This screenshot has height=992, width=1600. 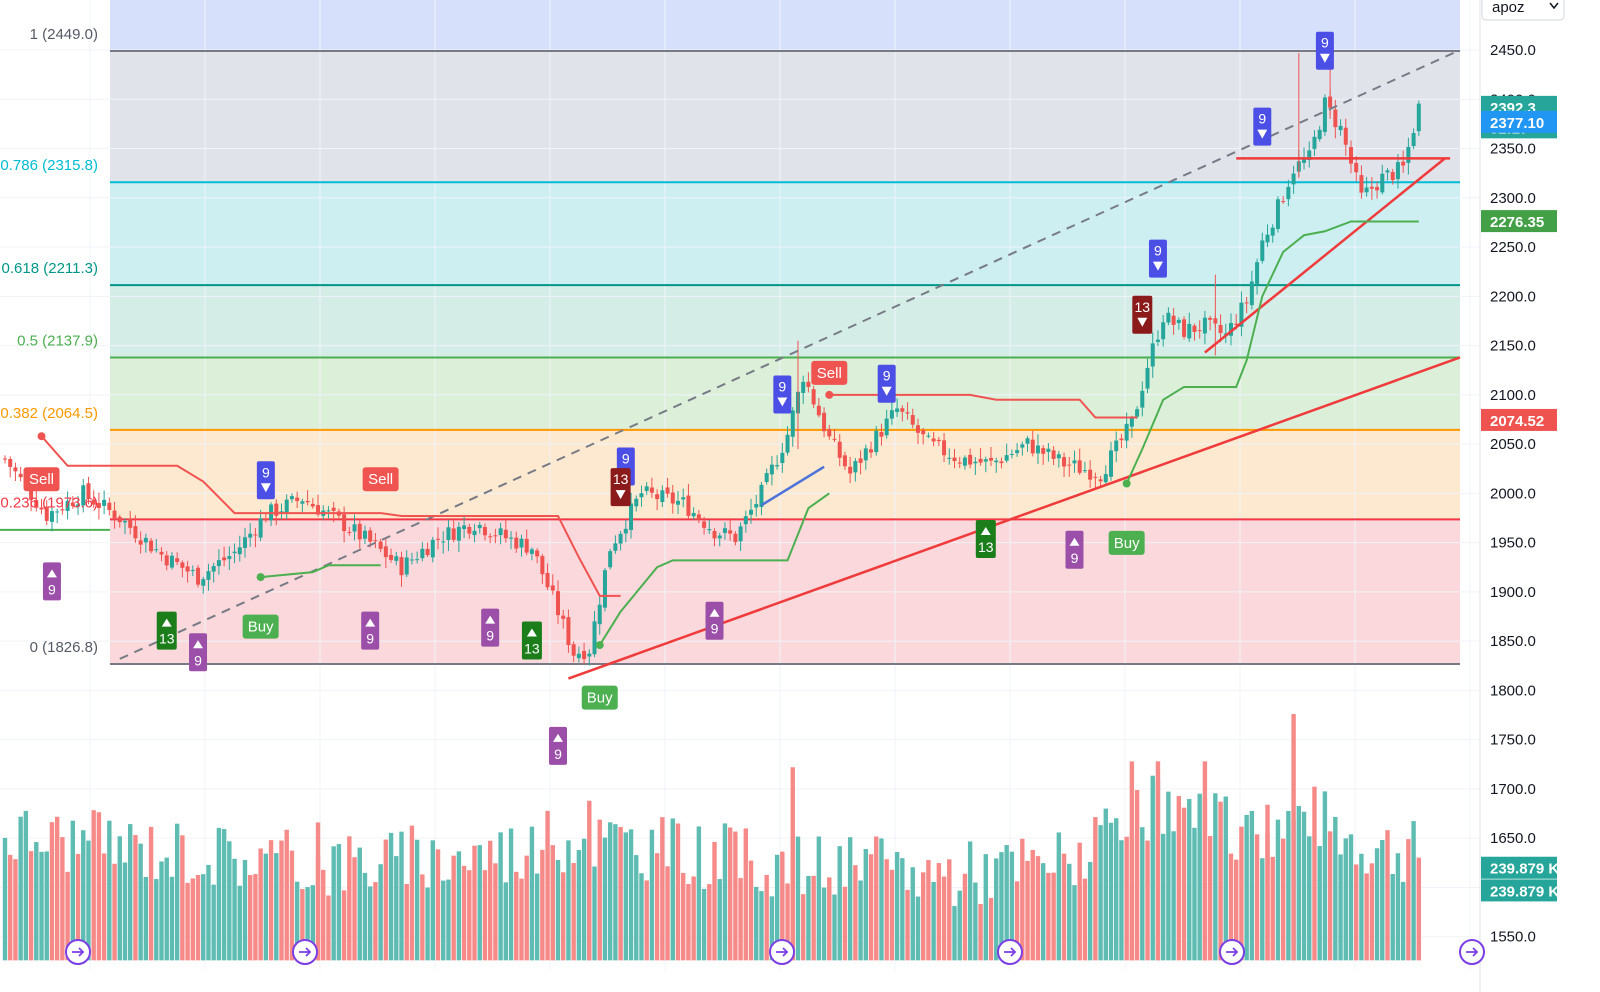 I want to click on price-tick-label: 1700.0, so click(x=1513, y=789).